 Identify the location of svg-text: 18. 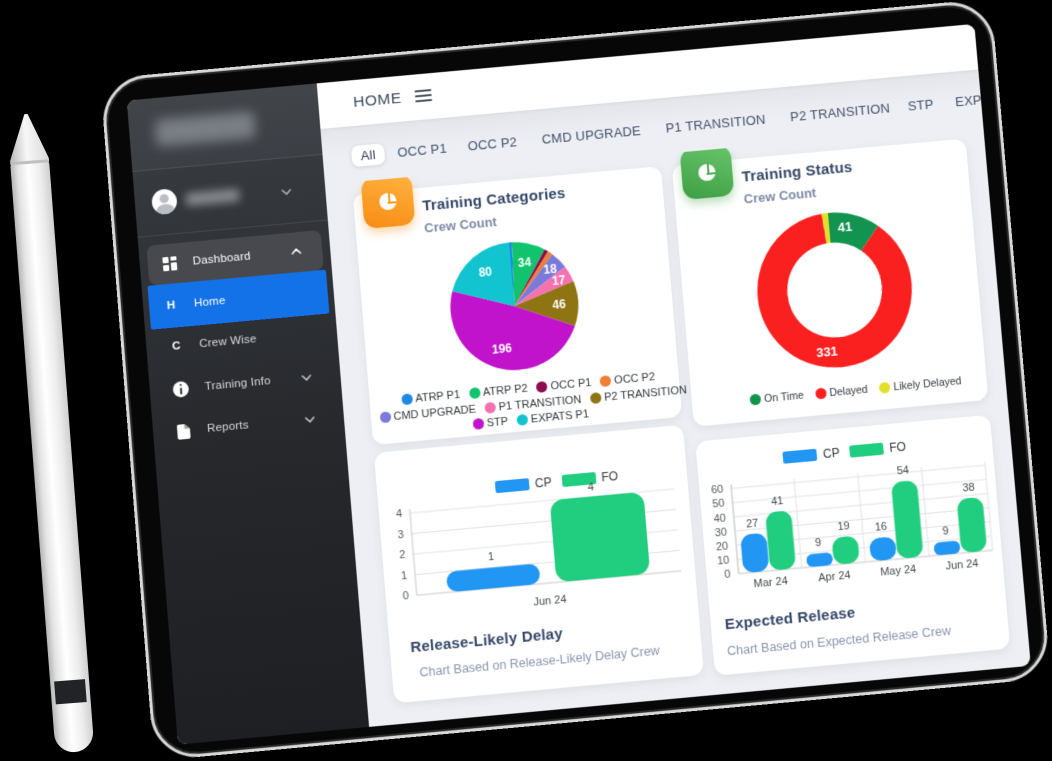
(549, 269).